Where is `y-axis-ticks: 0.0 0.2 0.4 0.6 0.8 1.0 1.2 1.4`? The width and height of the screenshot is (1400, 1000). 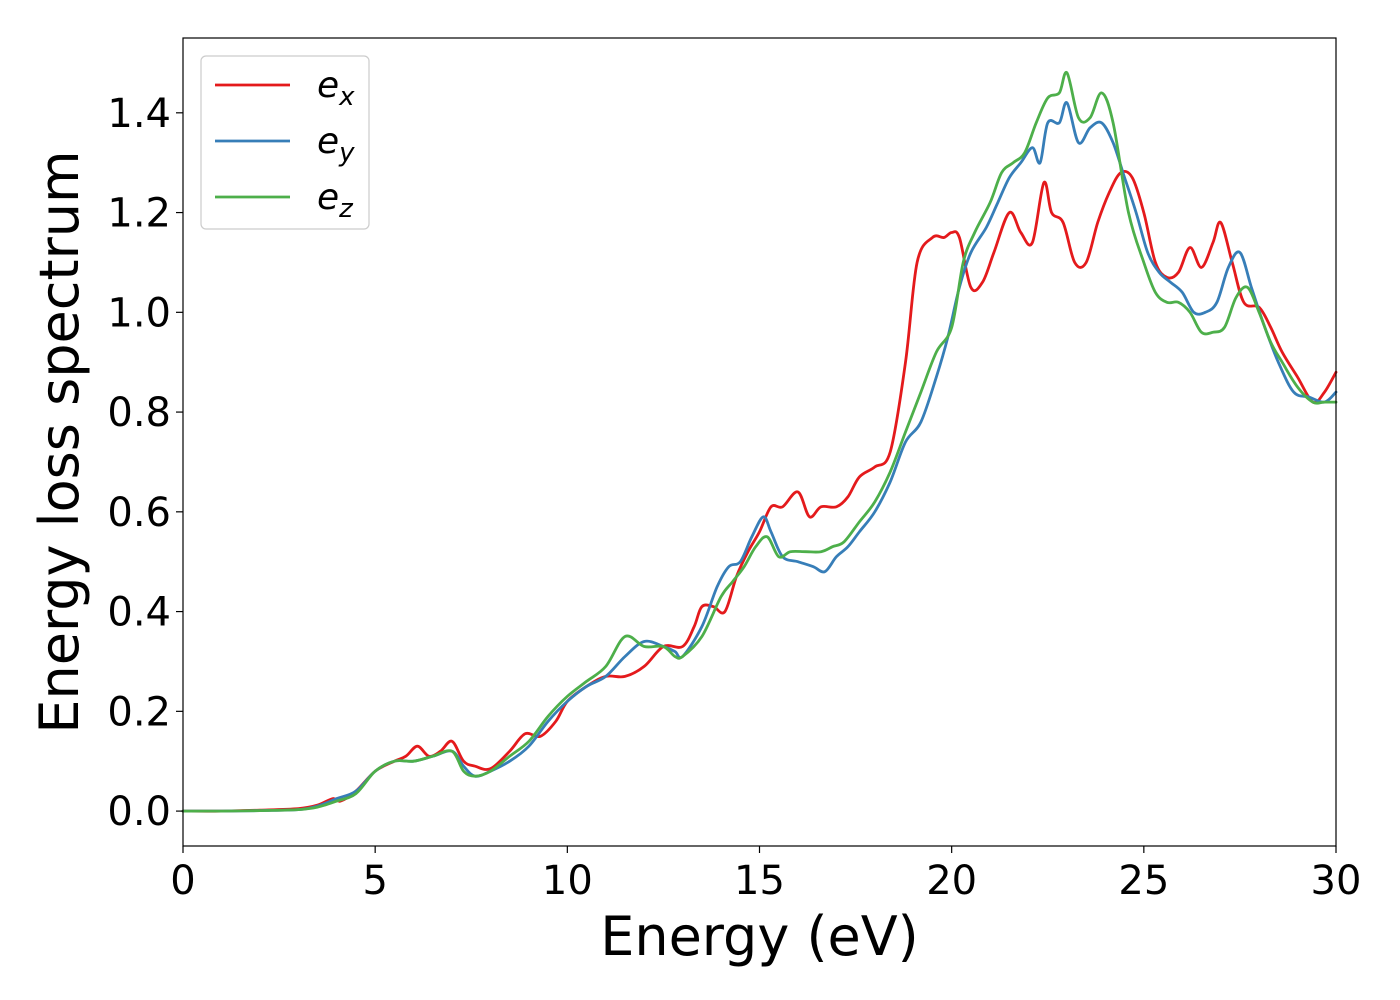
y-axis-ticks: 0.0 0.2 0.4 0.6 0.8 1.0 1.2 1.4 is located at coordinates (145, 463).